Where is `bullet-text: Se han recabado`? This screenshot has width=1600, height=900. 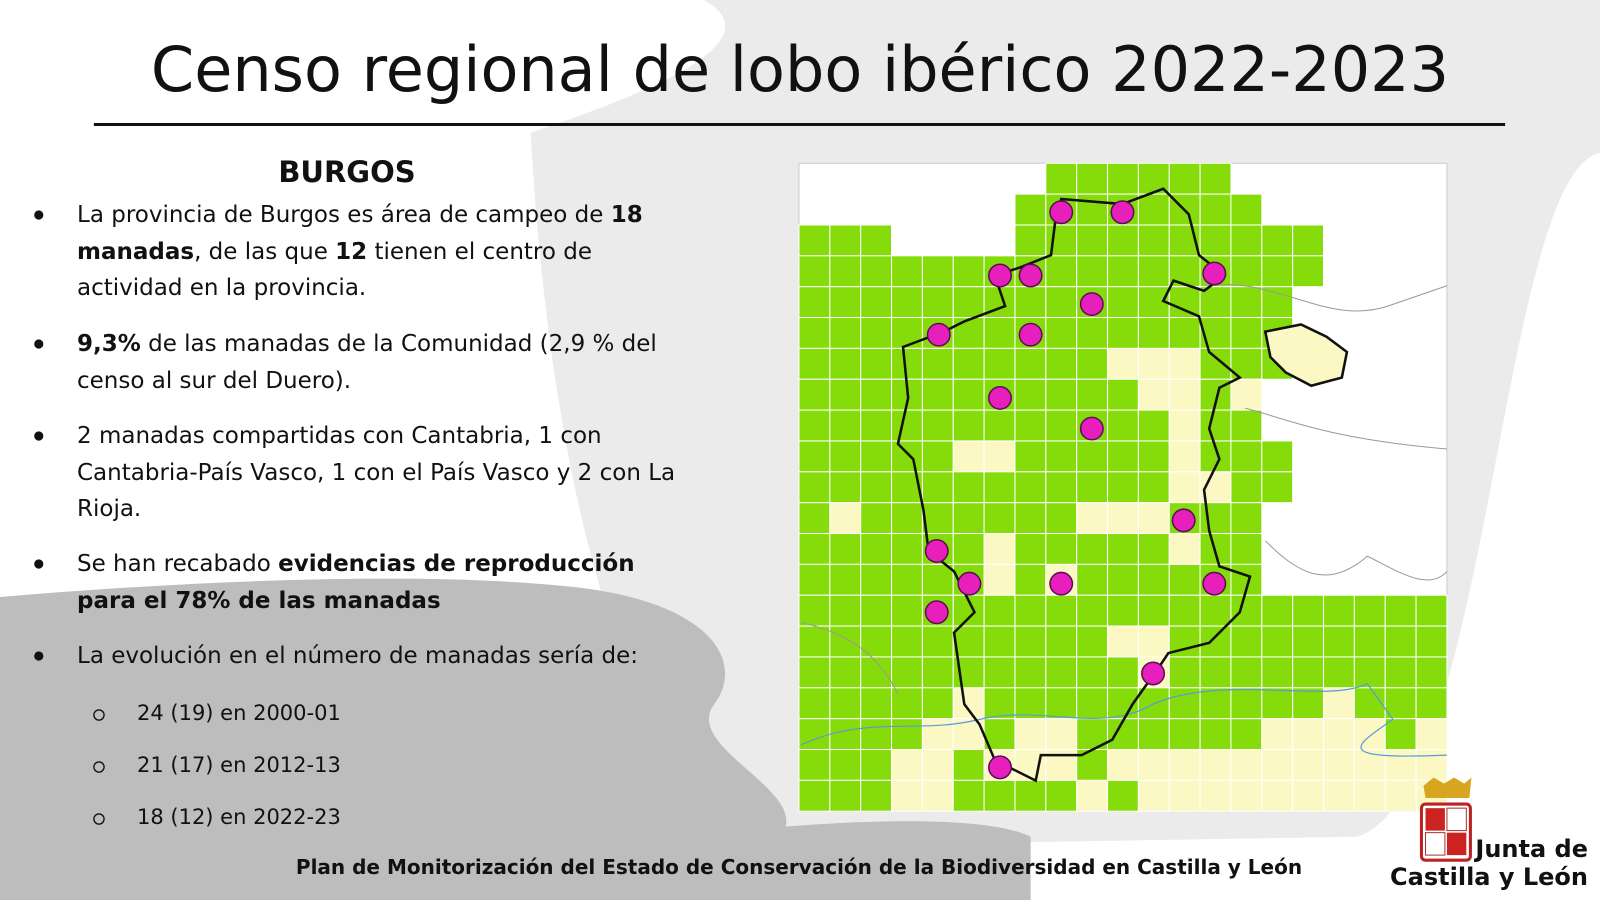 bullet-text: Se han recabado is located at coordinates (178, 564).